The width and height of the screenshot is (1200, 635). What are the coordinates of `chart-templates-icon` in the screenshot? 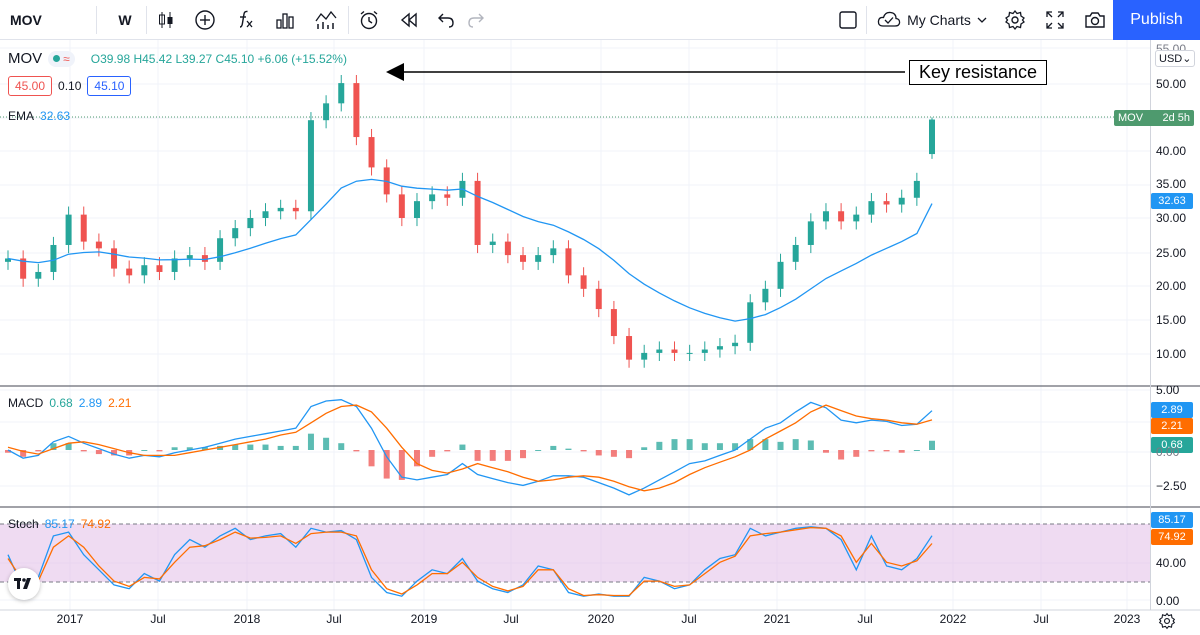 It's located at (326, 20).